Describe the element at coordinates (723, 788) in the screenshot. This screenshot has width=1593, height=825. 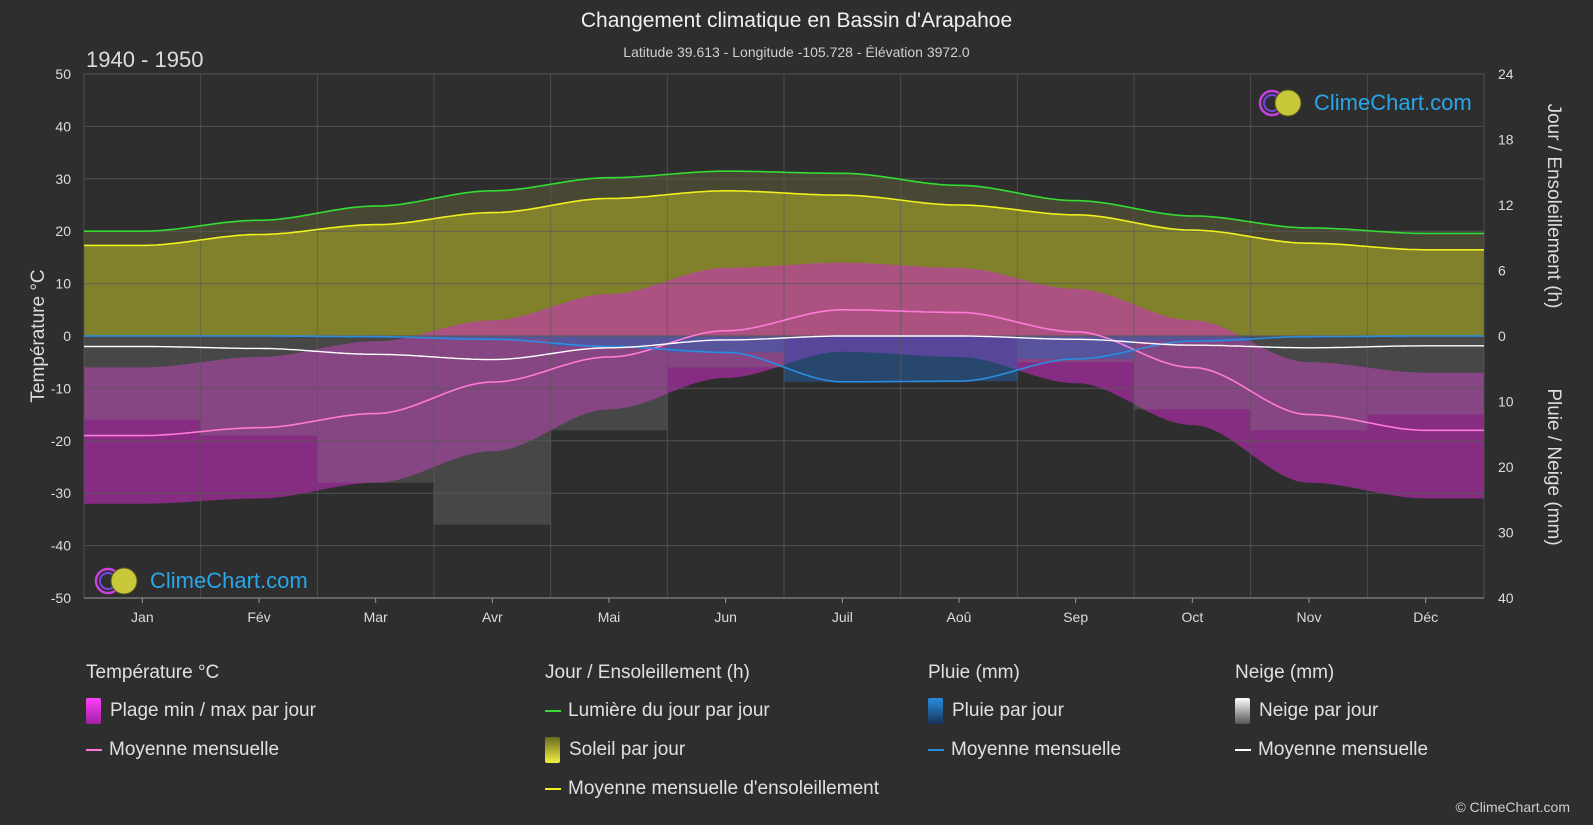
I see `legend-label: Moyenne mensuelle d'ensoleillement` at that location.